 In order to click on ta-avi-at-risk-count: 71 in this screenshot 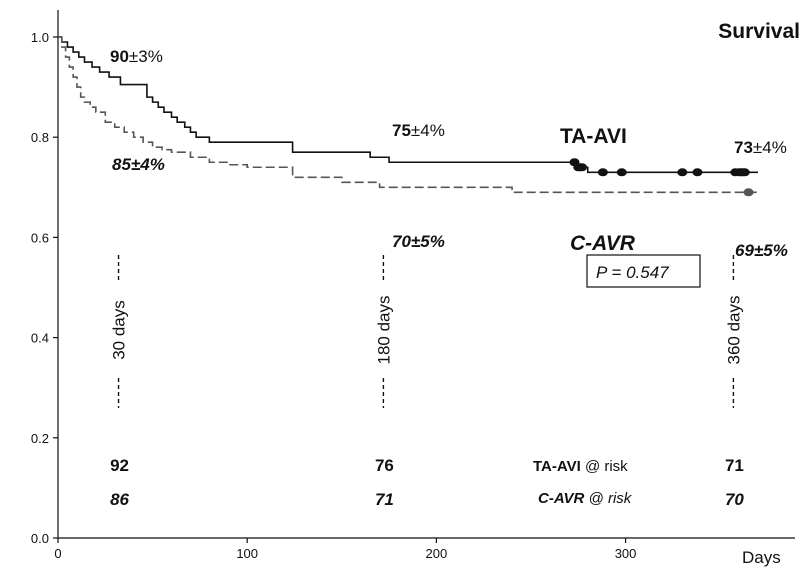, I will do `click(734, 465)`.